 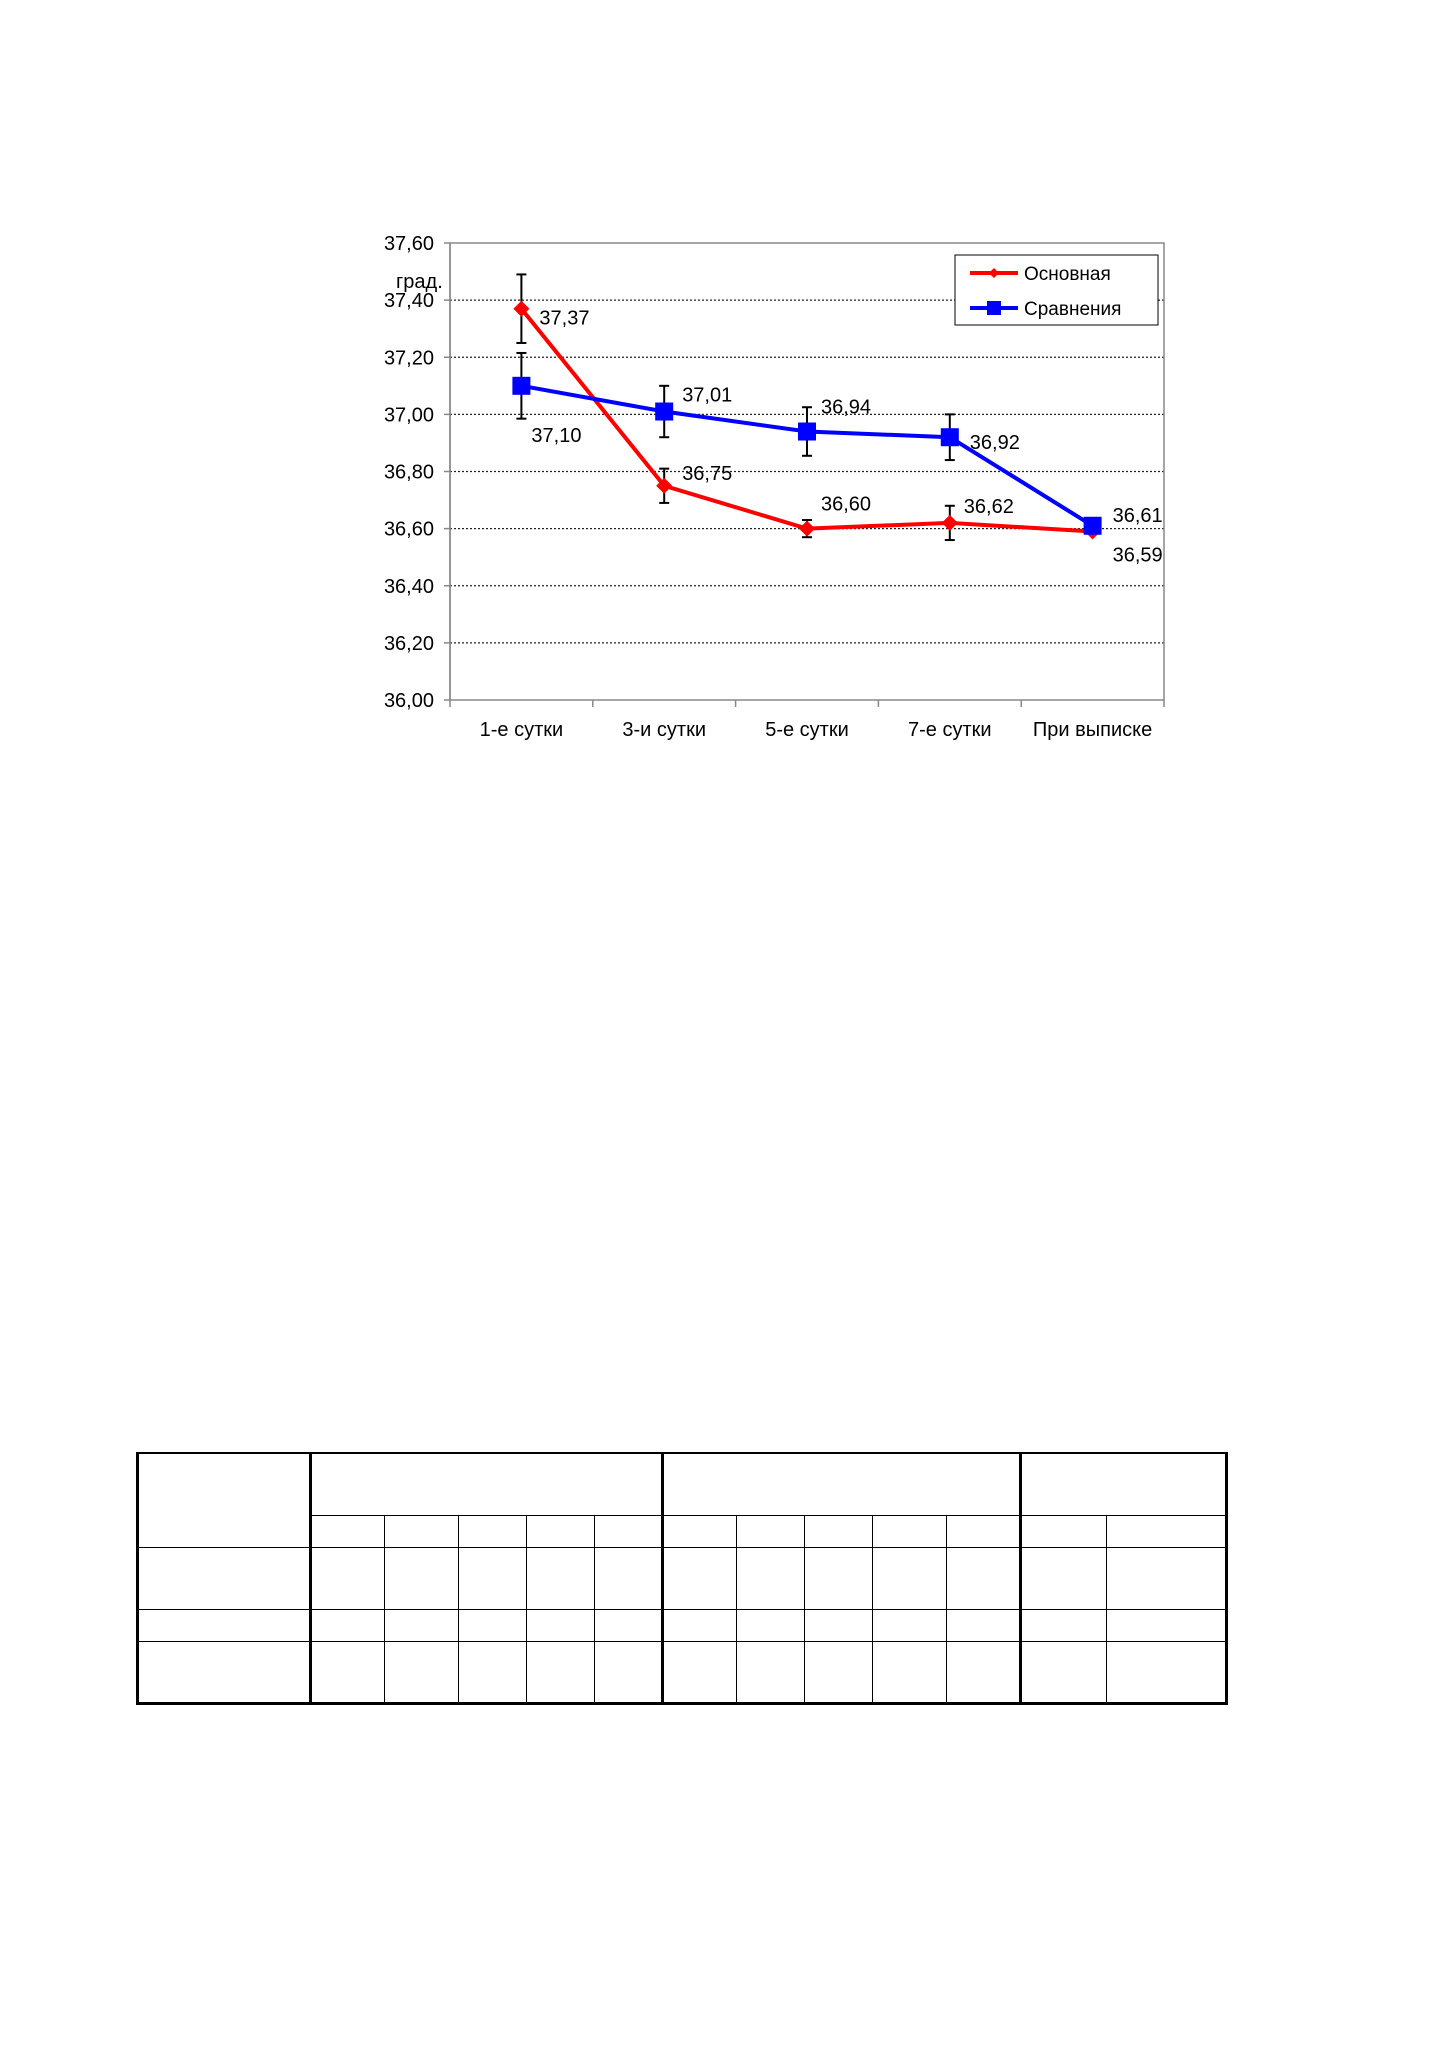 I want to click on y-tick-label: 37,20, so click(x=409, y=358).